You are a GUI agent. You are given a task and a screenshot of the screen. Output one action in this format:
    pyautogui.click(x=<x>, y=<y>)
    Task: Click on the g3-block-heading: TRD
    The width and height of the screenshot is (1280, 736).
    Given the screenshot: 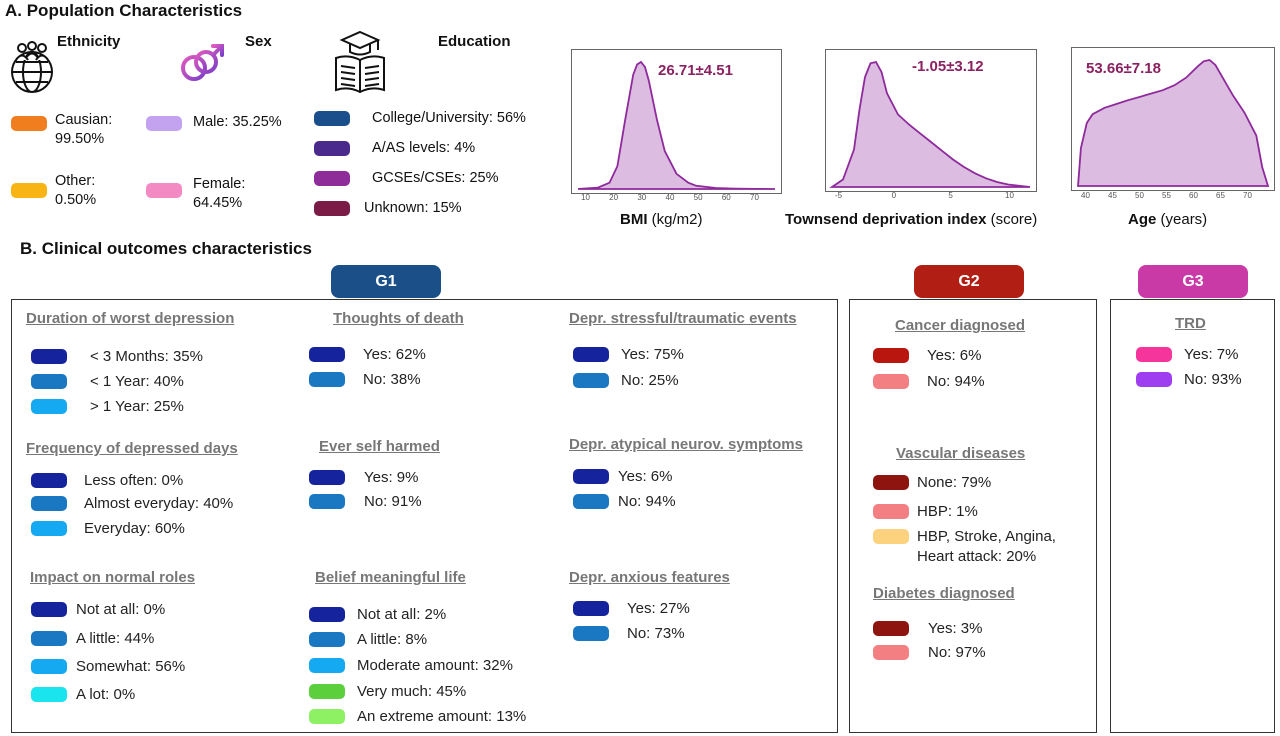 What is the action you would take?
    pyautogui.click(x=1190, y=323)
    